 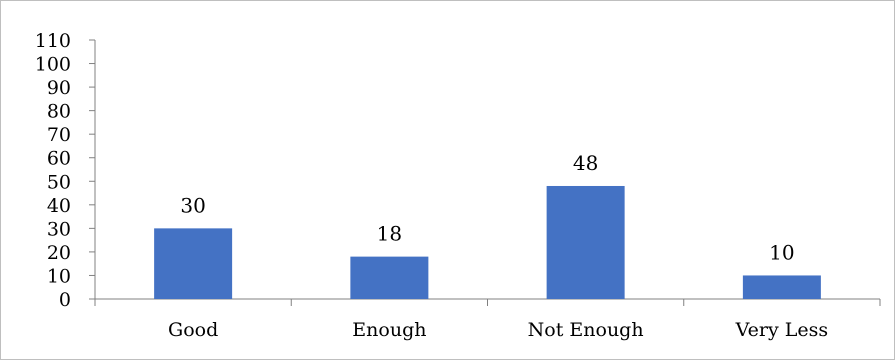 What do you see at coordinates (585, 163) in the screenshot?
I see `data-label: 48` at bounding box center [585, 163].